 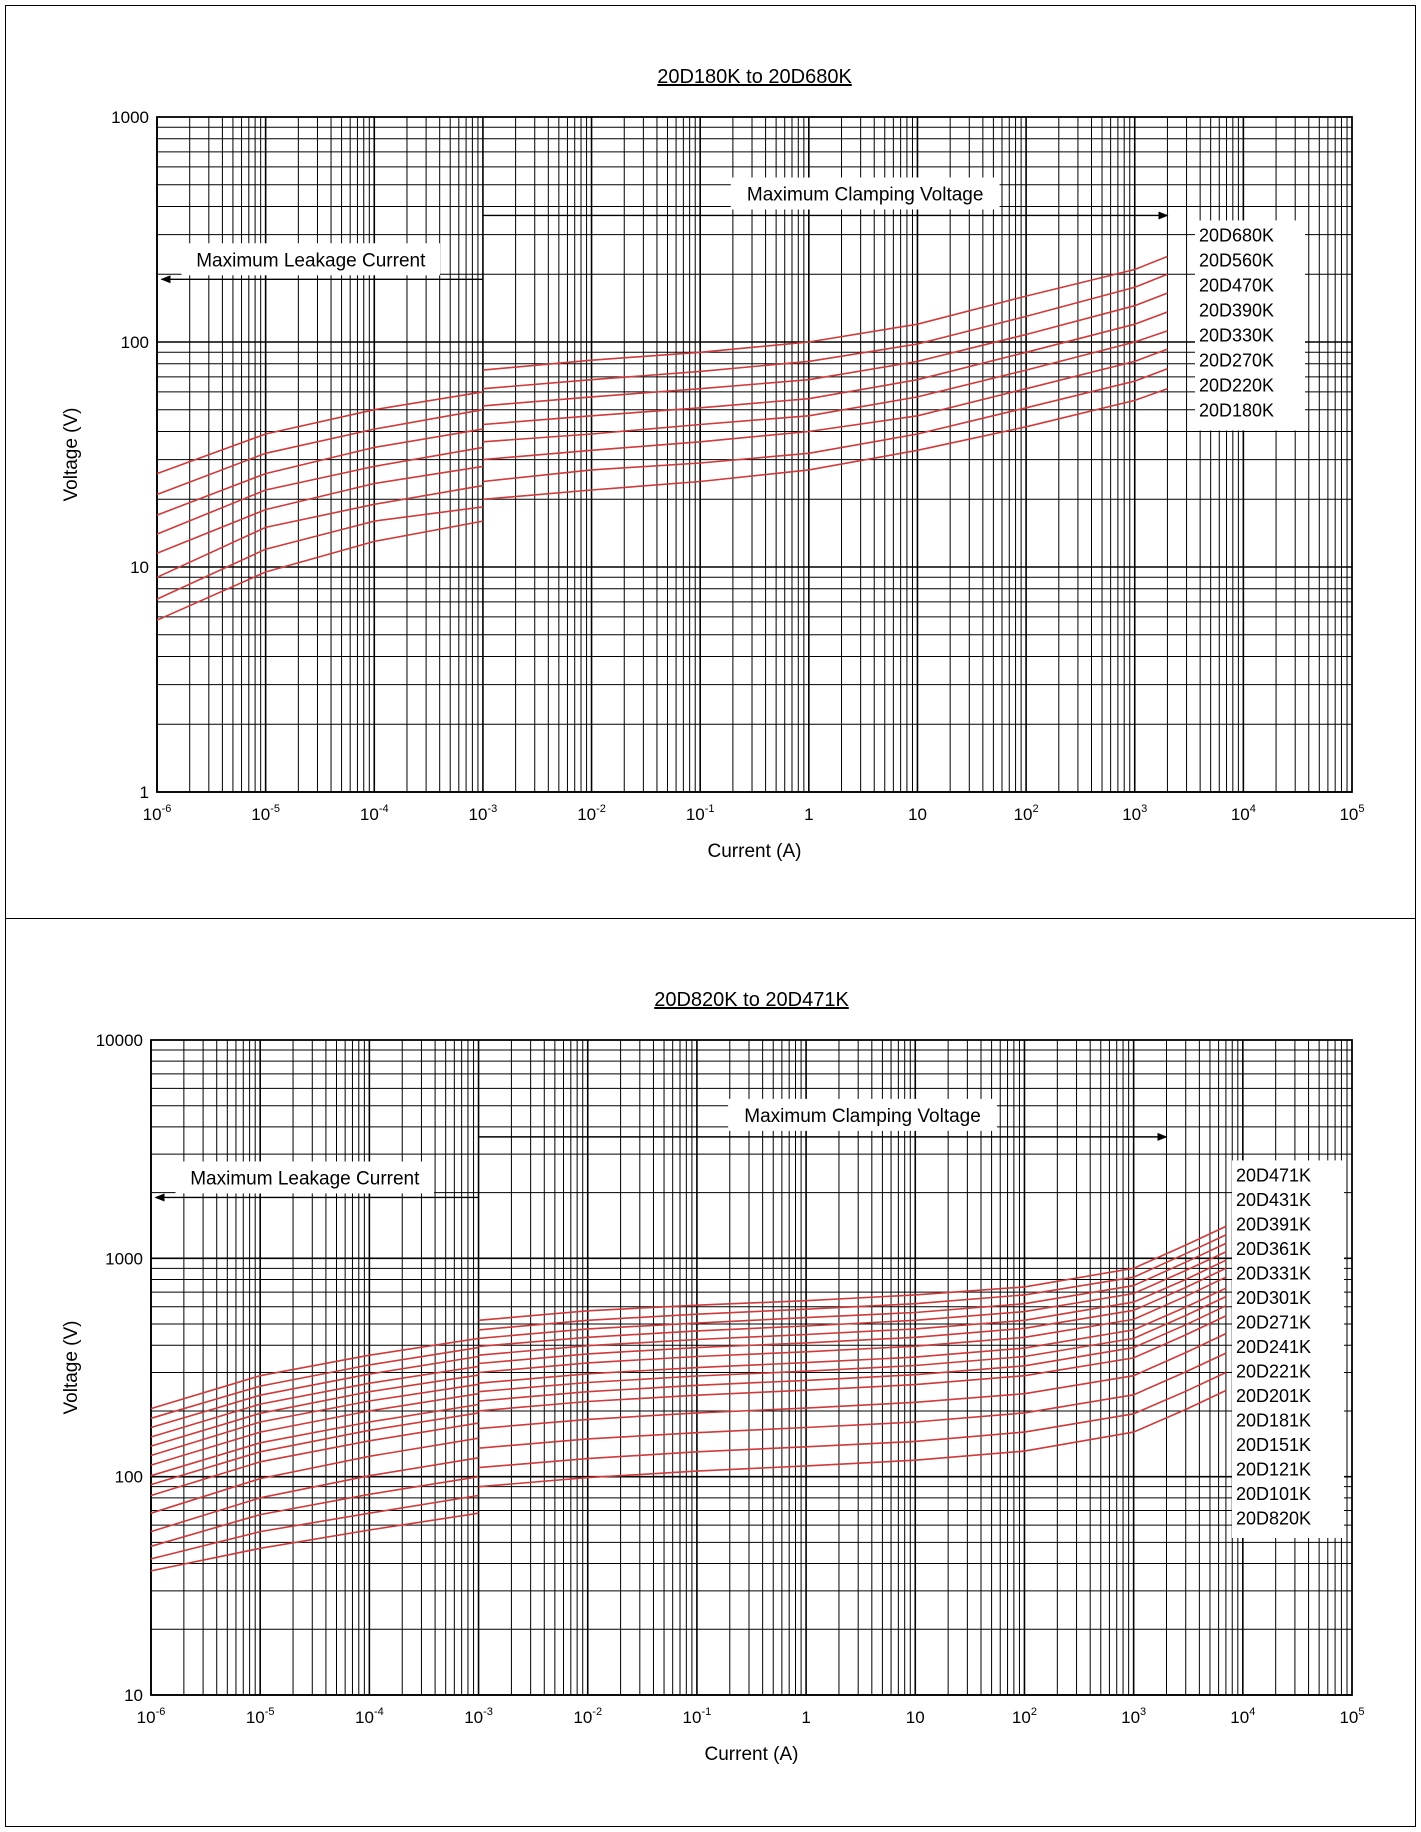 What do you see at coordinates (1236, 260) in the screenshot?
I see `series-label: 20D560K` at bounding box center [1236, 260].